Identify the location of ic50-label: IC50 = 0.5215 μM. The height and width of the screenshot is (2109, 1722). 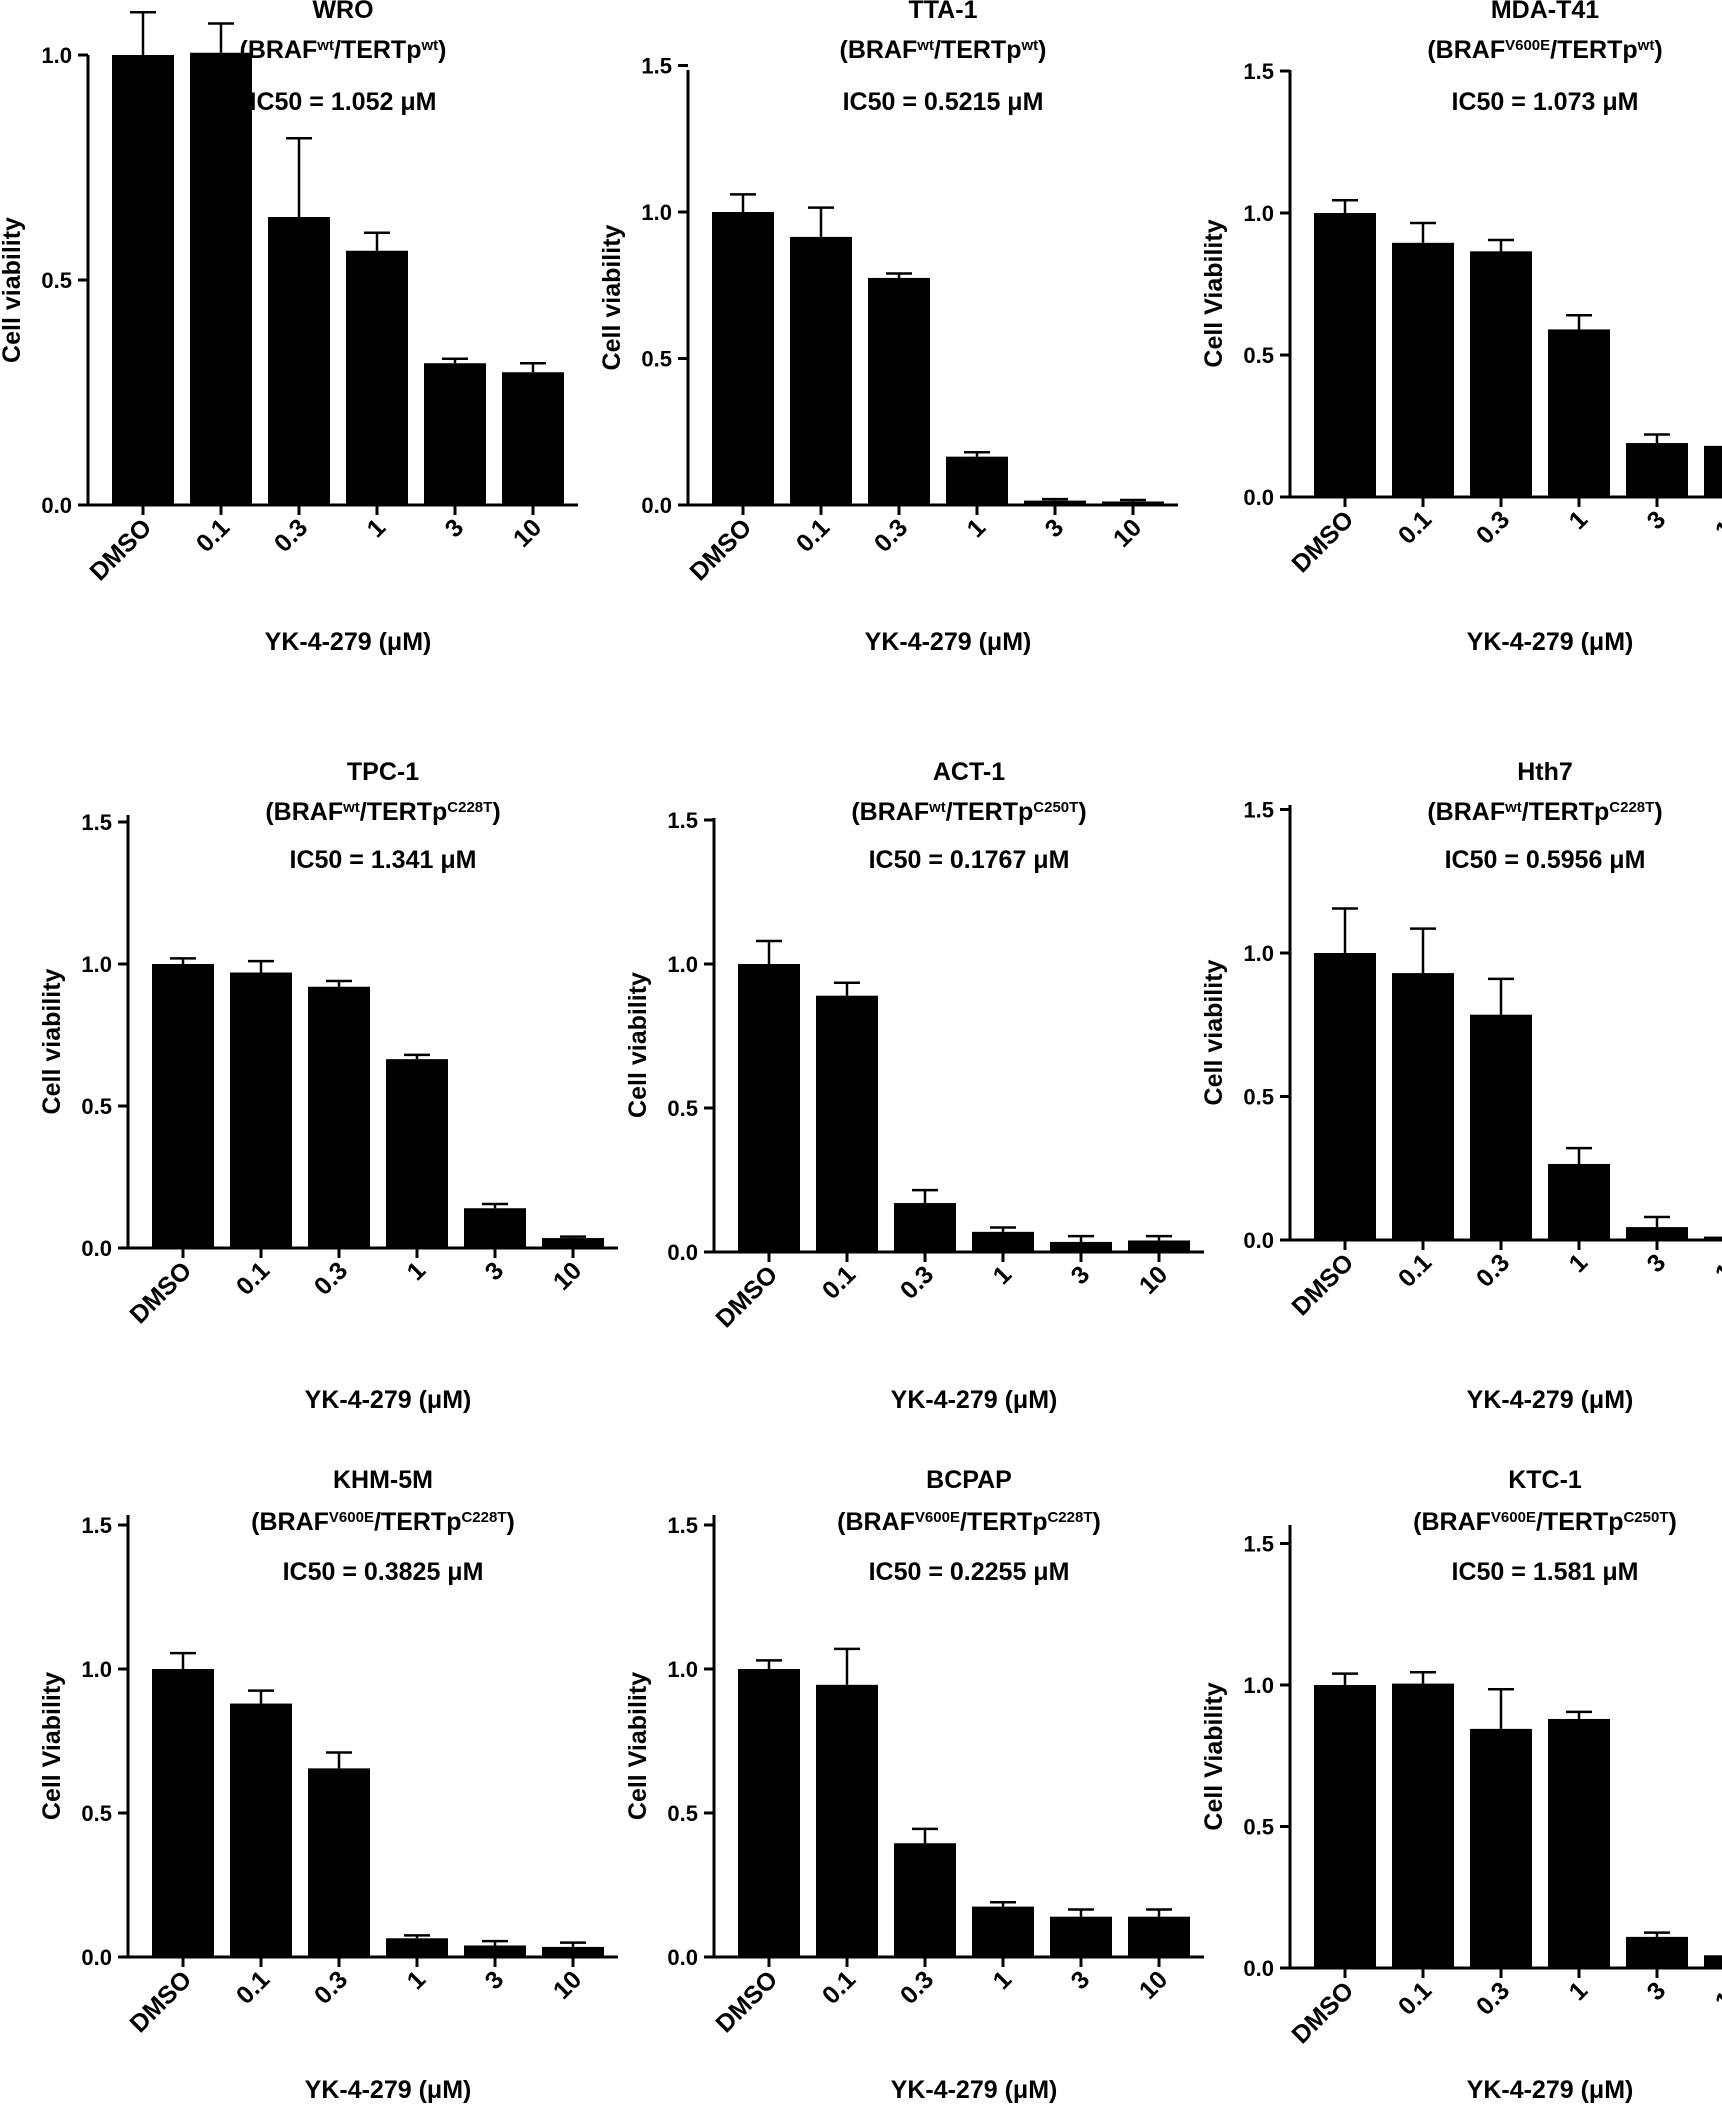
(943, 102).